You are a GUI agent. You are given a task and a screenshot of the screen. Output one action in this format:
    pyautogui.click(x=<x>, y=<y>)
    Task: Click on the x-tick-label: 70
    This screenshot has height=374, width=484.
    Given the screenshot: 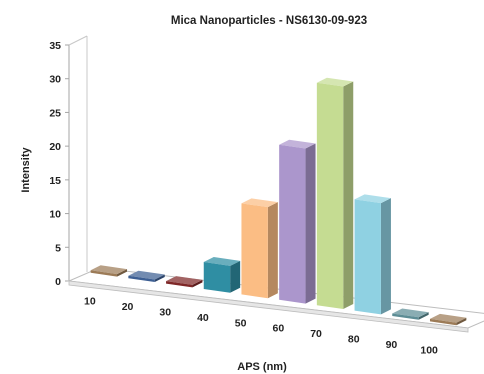 What is the action you would take?
    pyautogui.click(x=316, y=334)
    